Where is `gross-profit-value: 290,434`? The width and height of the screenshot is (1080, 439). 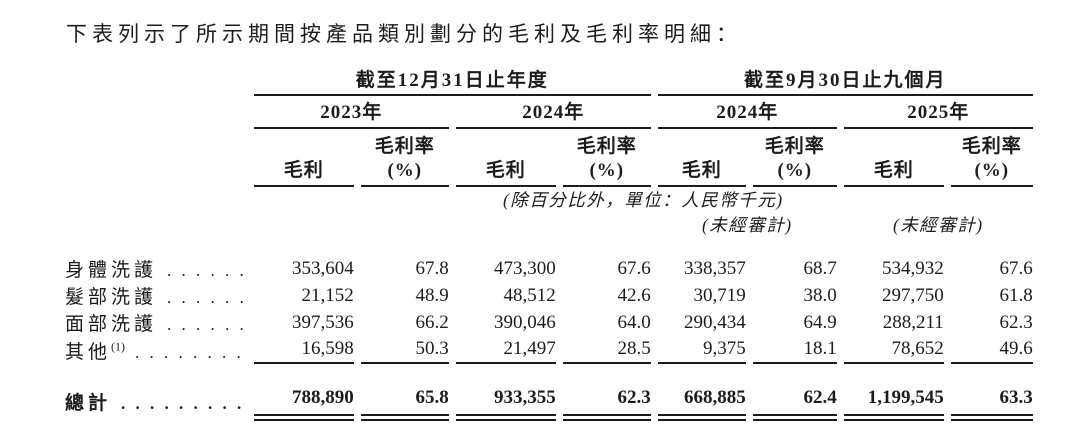
gross-profit-value: 290,434 is located at coordinates (715, 322).